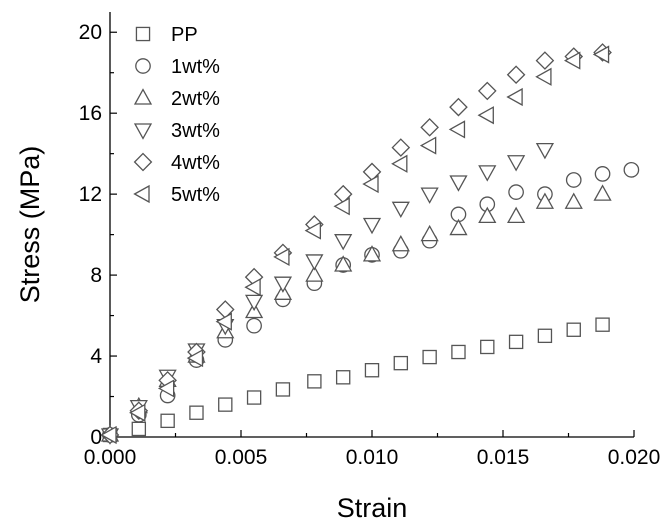 This screenshot has width=670, height=527. I want to click on x-tick-label: 0.020, so click(634, 457).